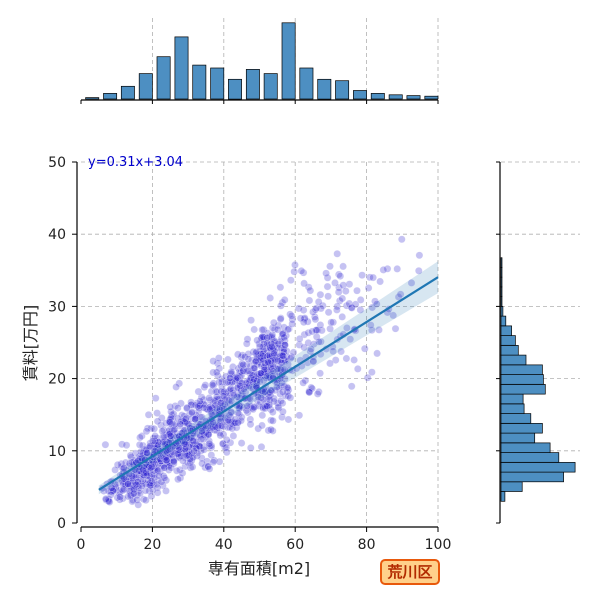 The height and width of the screenshot is (600, 600). What do you see at coordinates (135, 162) in the screenshot?
I see `regression-equation-label: y=0.31x+3.04` at bounding box center [135, 162].